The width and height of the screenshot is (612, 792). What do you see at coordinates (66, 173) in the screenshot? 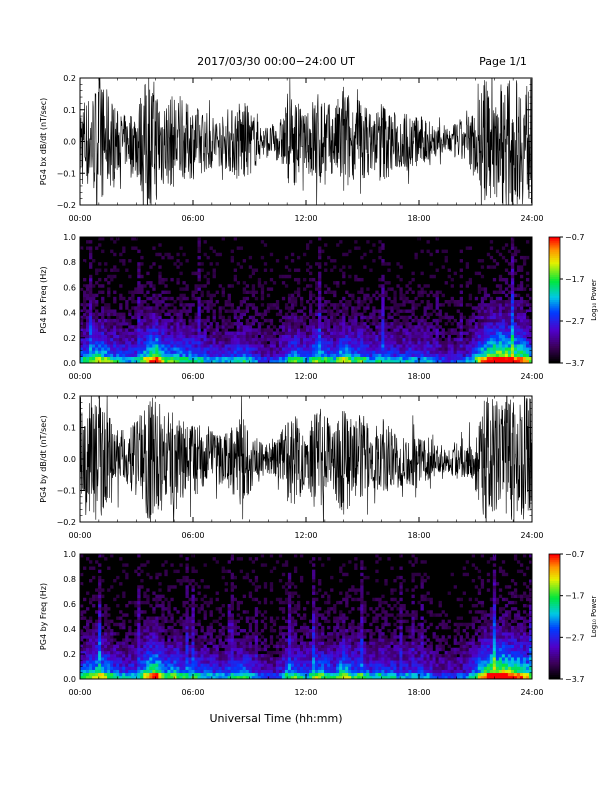
I see `y-tick-label: −0.1` at bounding box center [66, 173].